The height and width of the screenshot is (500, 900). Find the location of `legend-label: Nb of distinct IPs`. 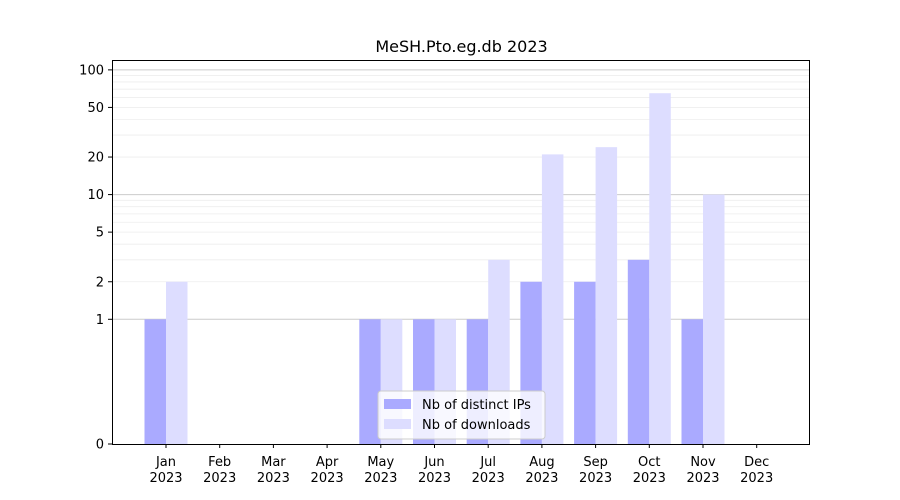

legend-label: Nb of distinct IPs is located at coordinates (476, 405).